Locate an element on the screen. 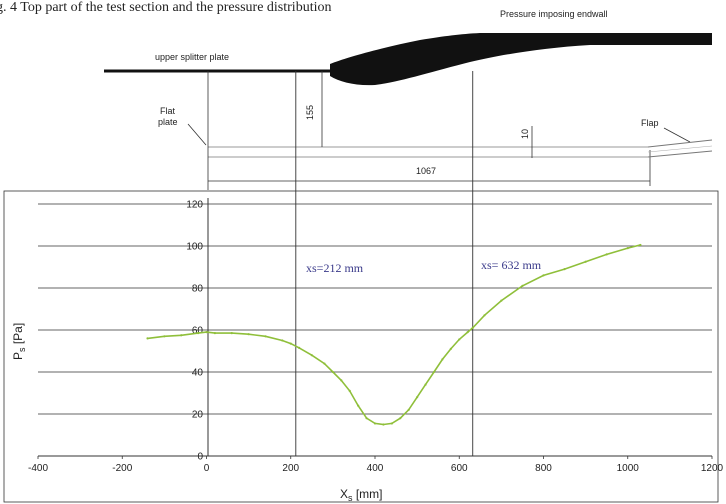  y-tick-labels: 0 20 40 60 80 100 120 is located at coordinates (194, 331).